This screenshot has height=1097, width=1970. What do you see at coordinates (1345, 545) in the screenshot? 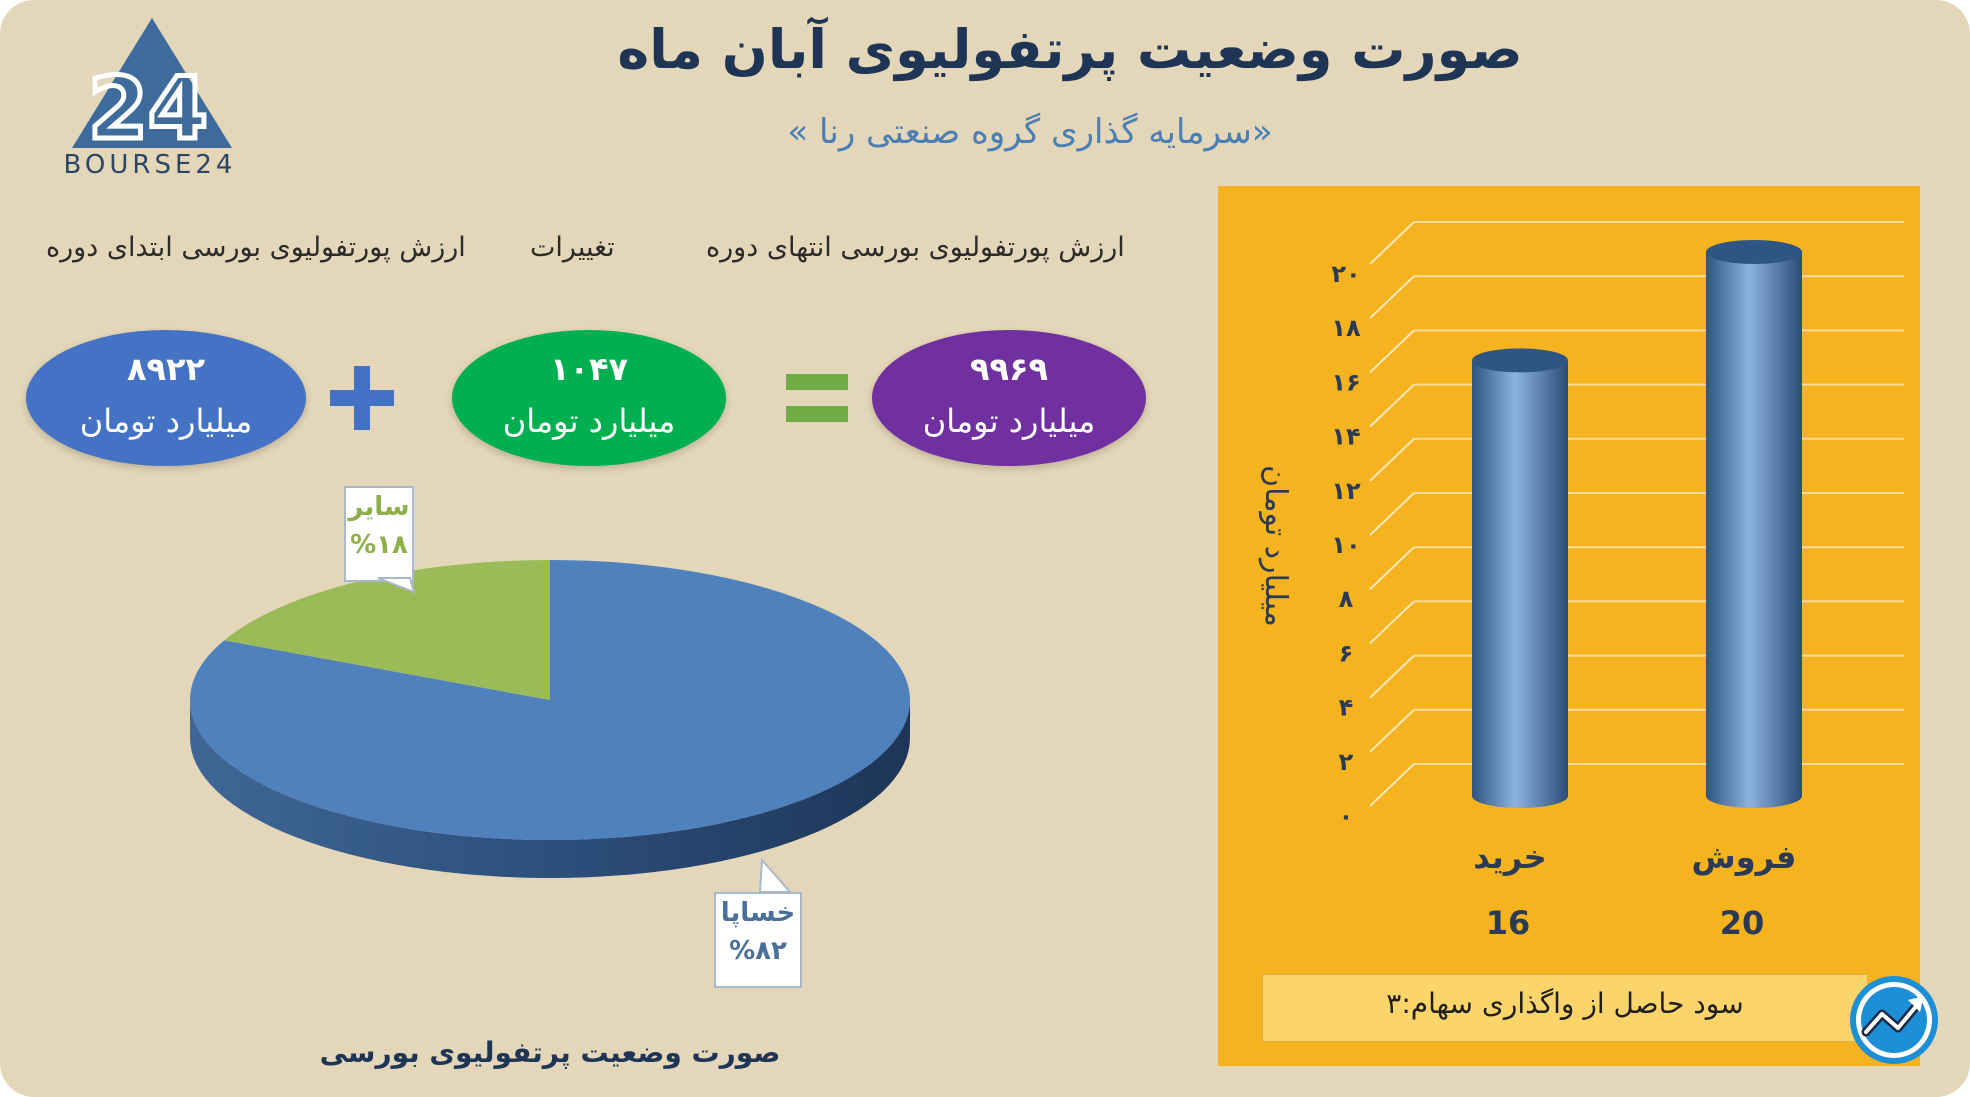
I see `y-tick-label: ۱۰` at bounding box center [1345, 545].